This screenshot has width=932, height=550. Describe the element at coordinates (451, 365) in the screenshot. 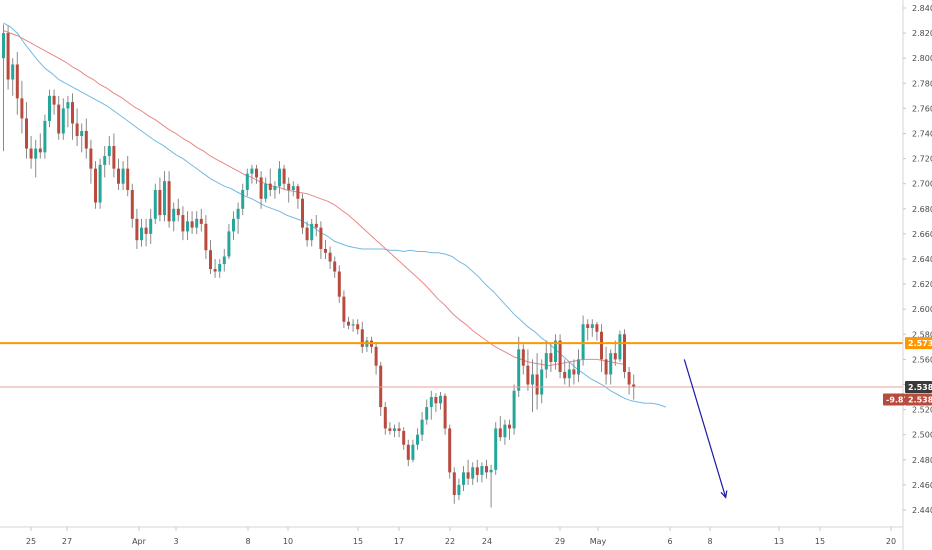

I see `horizontal-levels` at that location.